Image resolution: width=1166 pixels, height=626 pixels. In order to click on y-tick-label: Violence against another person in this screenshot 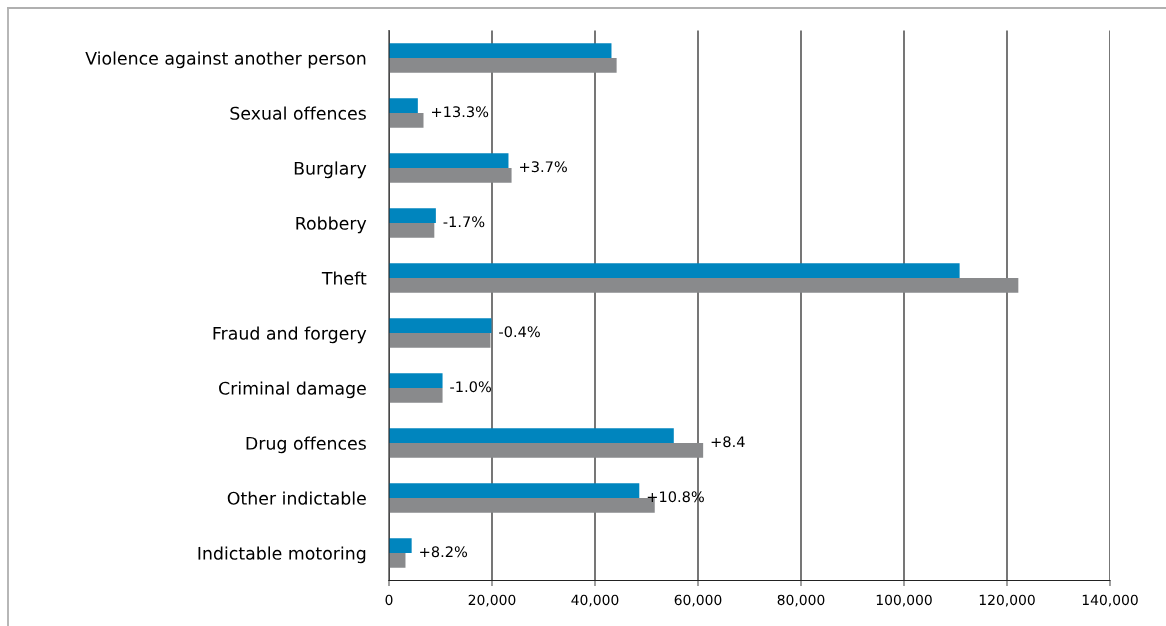, I will do `click(225, 60)`.